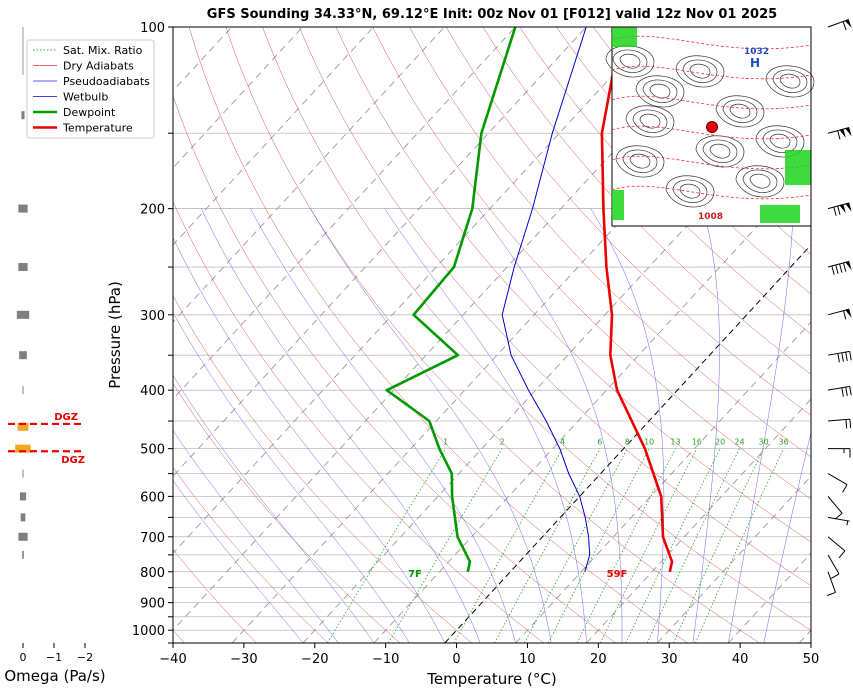 This screenshot has height=697, width=853. What do you see at coordinates (627, 442) in the screenshot?
I see `mixing-ratio-label: 8` at bounding box center [627, 442].